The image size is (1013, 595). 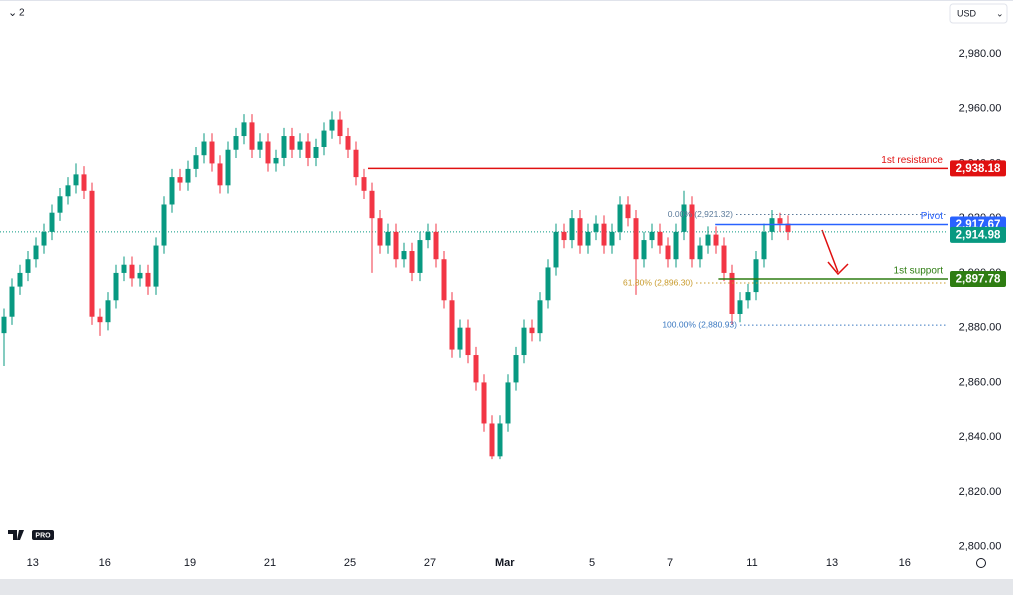 What do you see at coordinates (105, 563) in the screenshot?
I see `x-tick-label: 16` at bounding box center [105, 563].